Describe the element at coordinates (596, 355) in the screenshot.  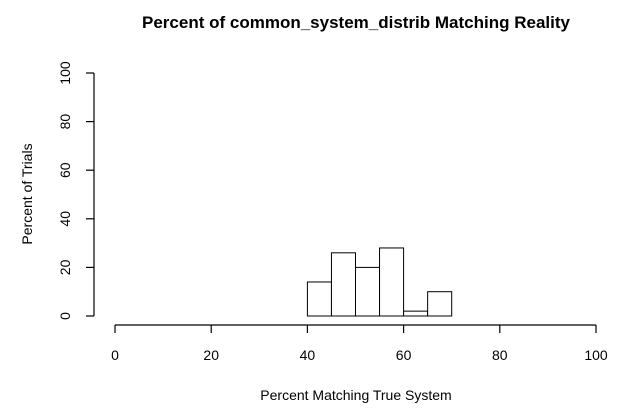
I see `x-tick-label: 100` at that location.